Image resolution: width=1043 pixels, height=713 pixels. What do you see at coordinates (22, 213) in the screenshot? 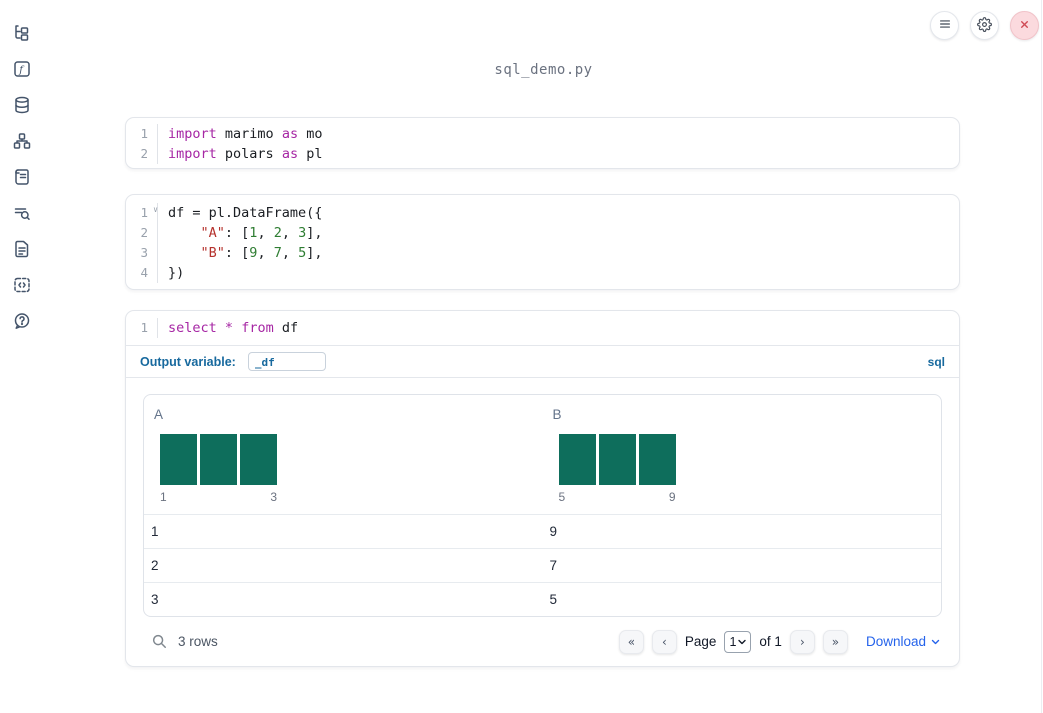
I see `tracing-icon` at bounding box center [22, 213].